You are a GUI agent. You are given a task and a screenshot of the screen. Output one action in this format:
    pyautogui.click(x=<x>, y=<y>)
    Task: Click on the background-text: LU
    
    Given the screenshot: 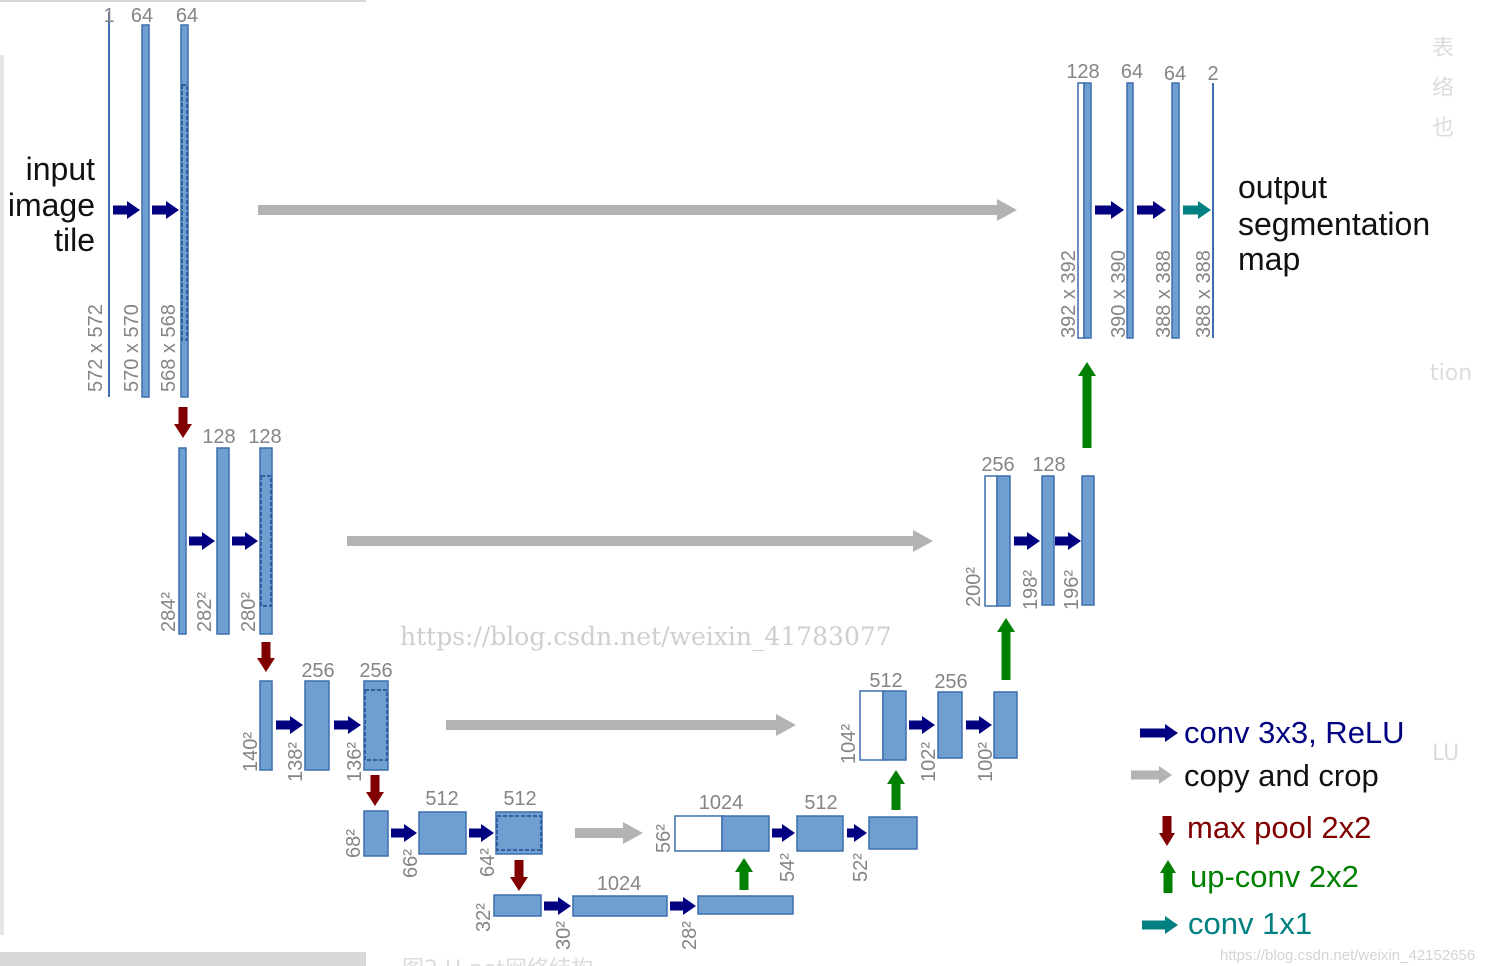 What is the action you would take?
    pyautogui.click(x=1445, y=753)
    